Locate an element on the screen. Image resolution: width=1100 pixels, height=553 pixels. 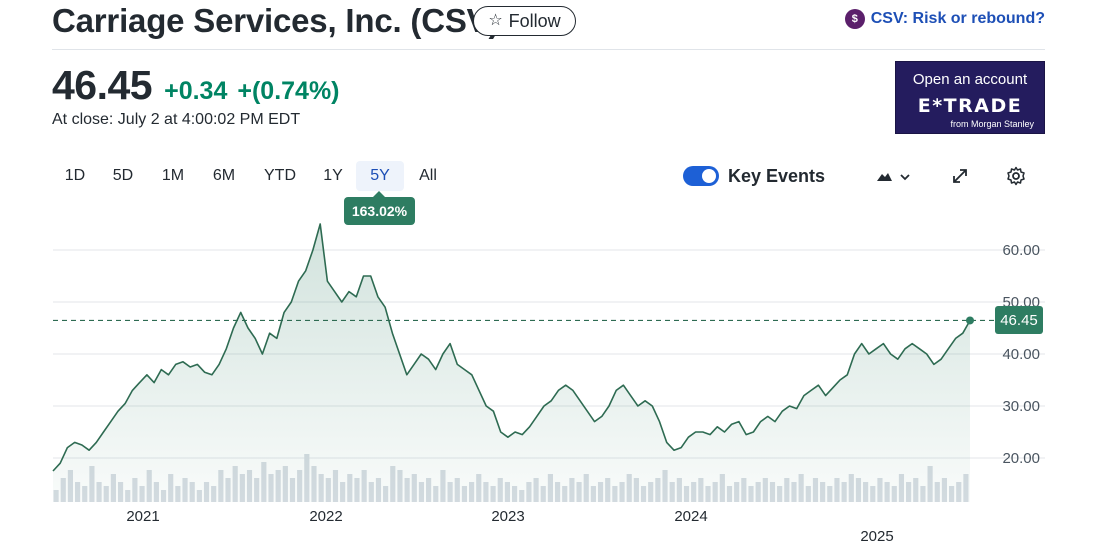
range-5d: 5D is located at coordinates (123, 175).